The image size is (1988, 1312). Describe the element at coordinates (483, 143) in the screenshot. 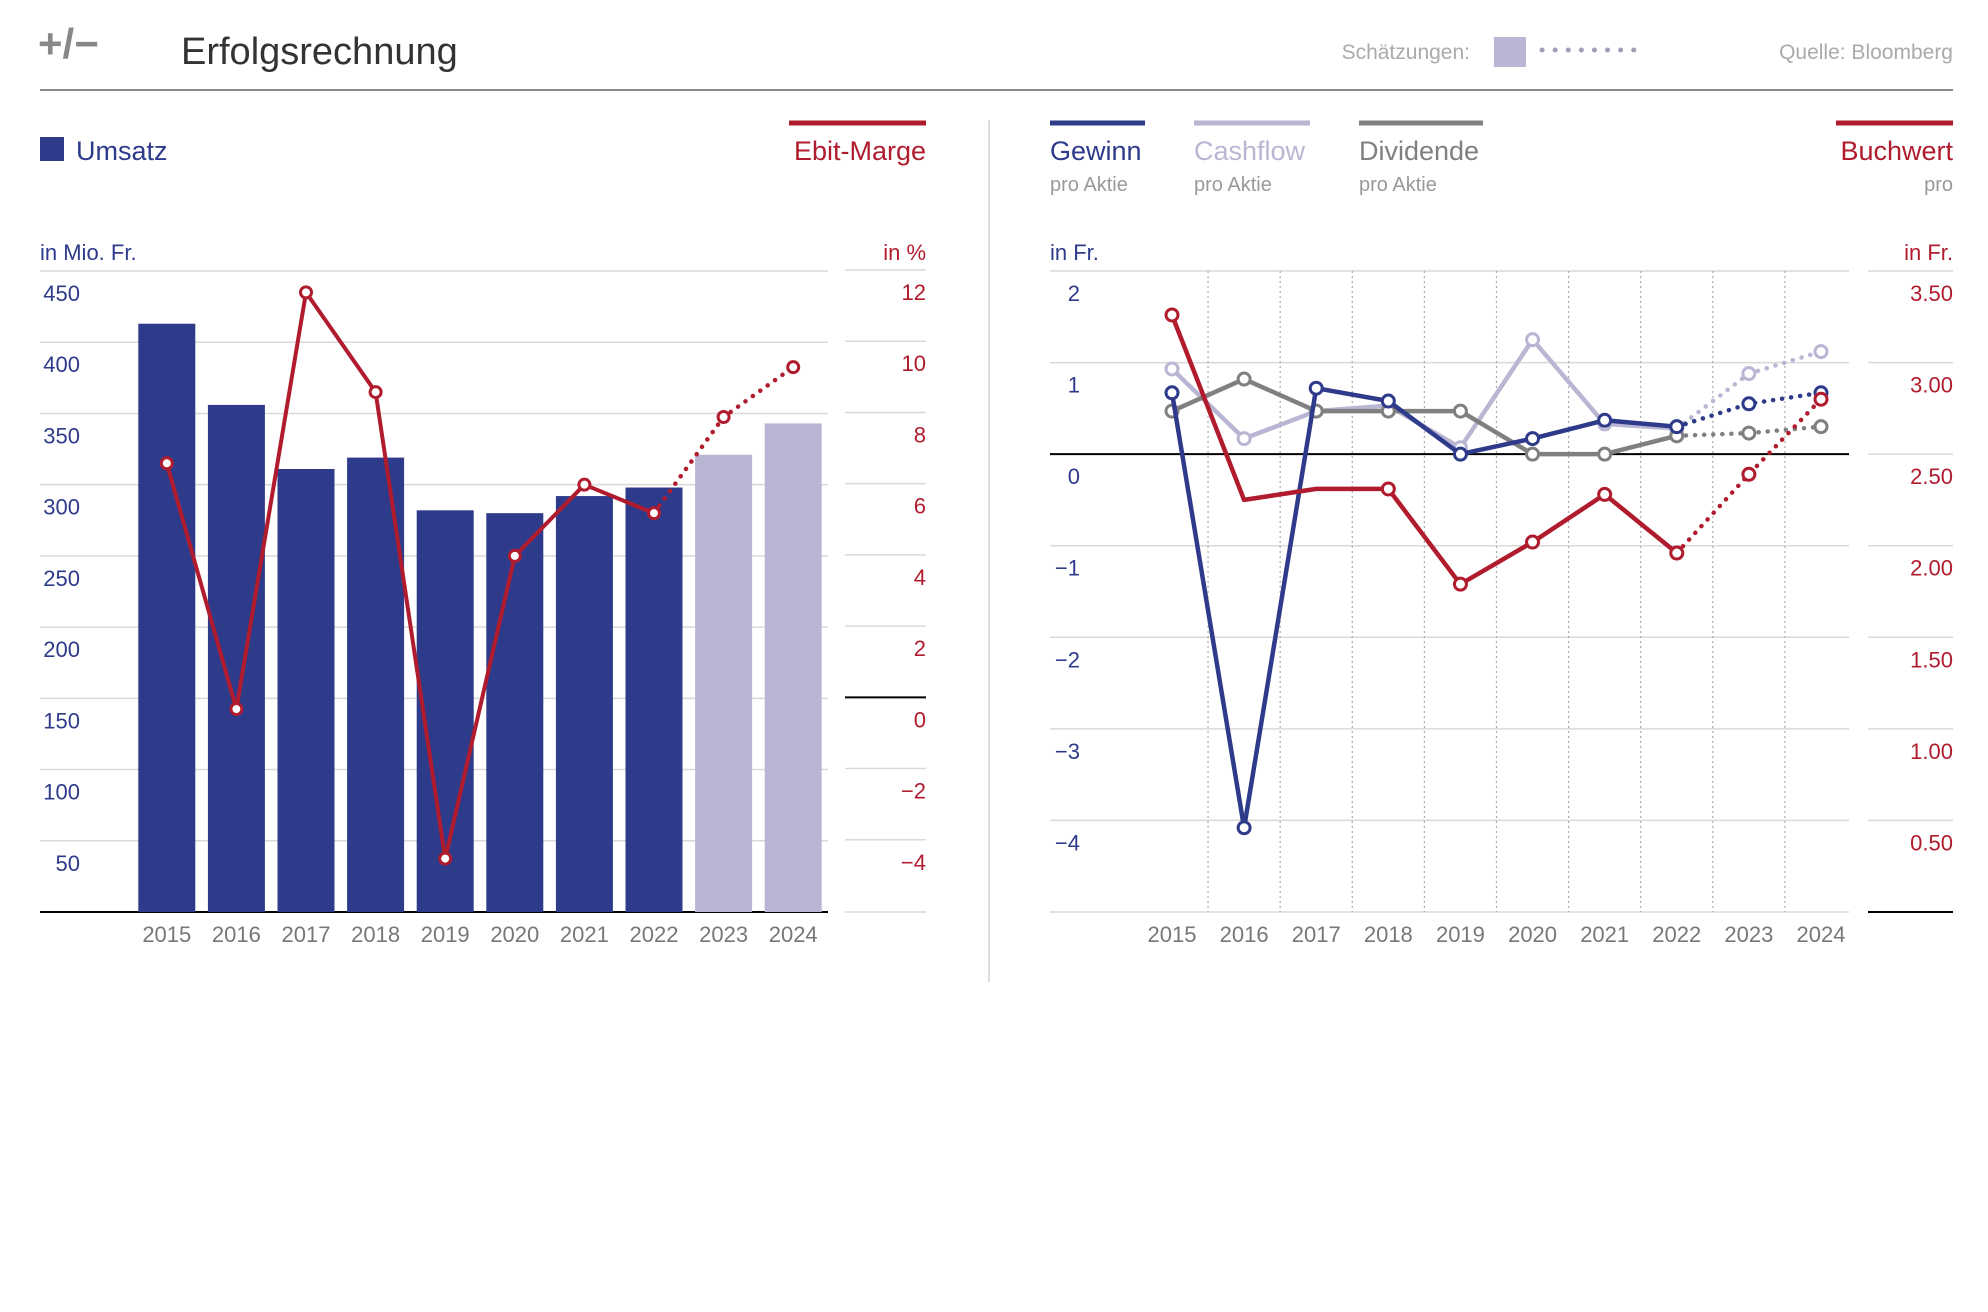

I see `left-legend: Umsatz Ebit-Marge` at that location.